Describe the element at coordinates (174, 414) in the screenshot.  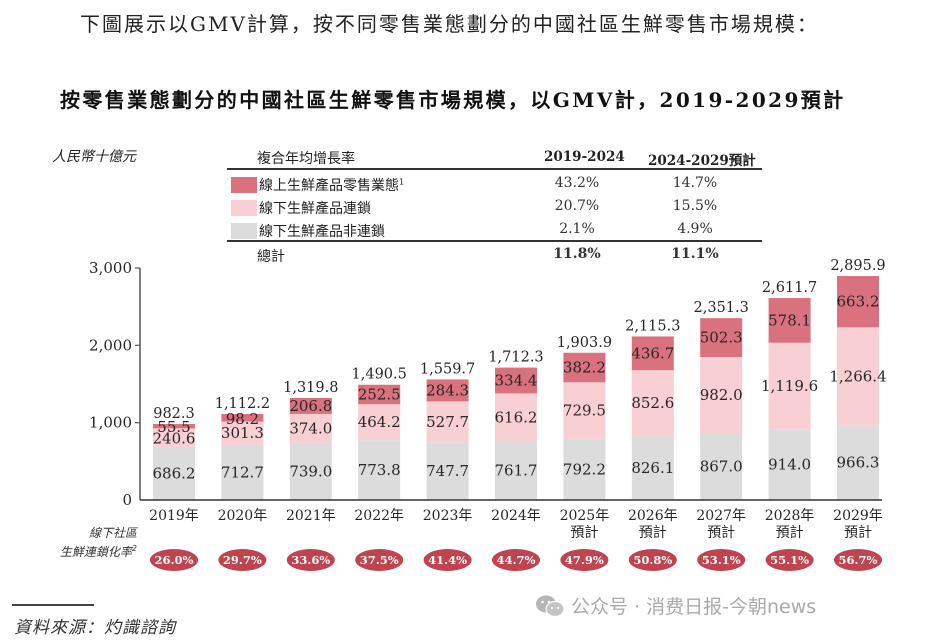
I see `bar-total-label: 982.3` at that location.